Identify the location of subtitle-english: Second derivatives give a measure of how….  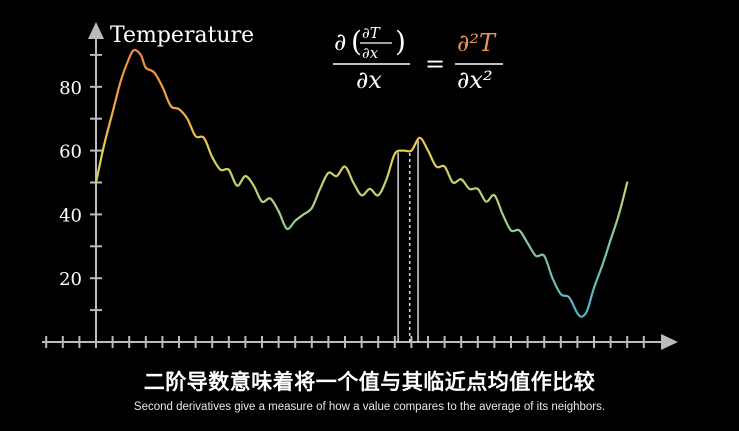
(369, 407).